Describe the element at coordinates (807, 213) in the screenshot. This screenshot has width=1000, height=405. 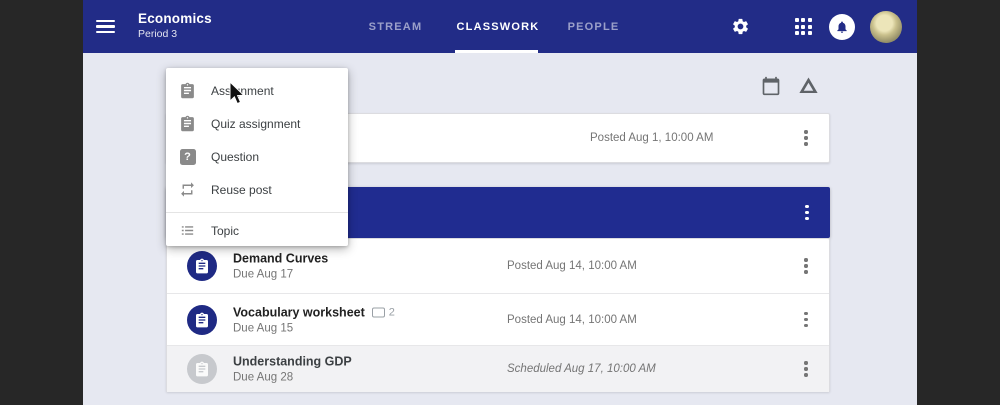
I see `topic-more-options-icon` at that location.